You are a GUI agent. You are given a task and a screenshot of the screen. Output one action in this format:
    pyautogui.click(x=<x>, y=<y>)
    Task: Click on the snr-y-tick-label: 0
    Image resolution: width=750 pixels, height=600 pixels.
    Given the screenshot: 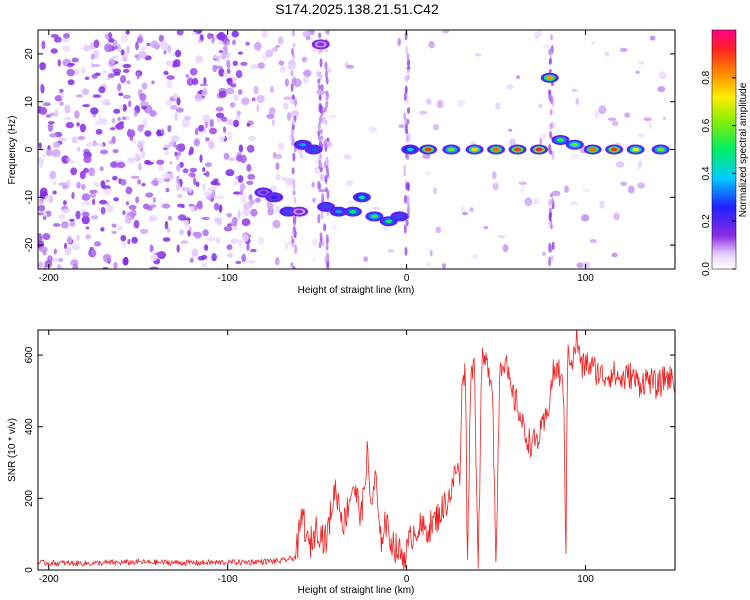 What is the action you would take?
    pyautogui.click(x=29, y=570)
    